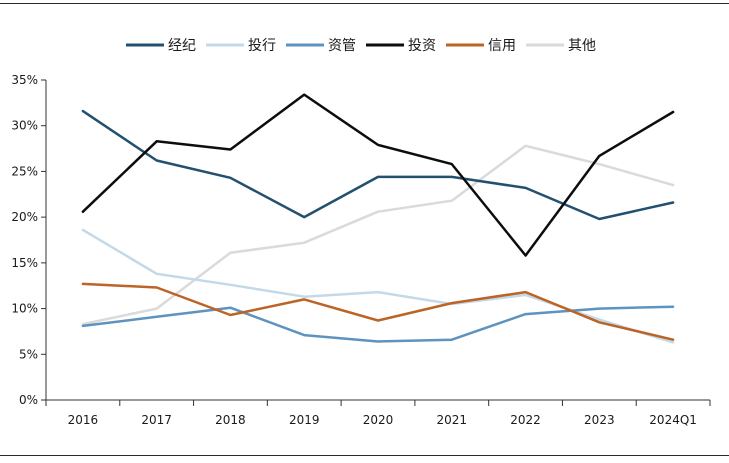  I want to click on top-border, so click(364, 3).